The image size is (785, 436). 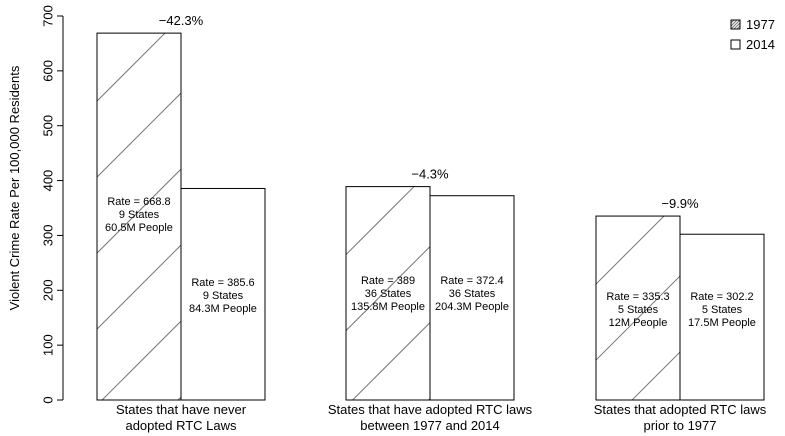 I want to click on category-label: States that have adopted RTC laws, so click(x=430, y=409).